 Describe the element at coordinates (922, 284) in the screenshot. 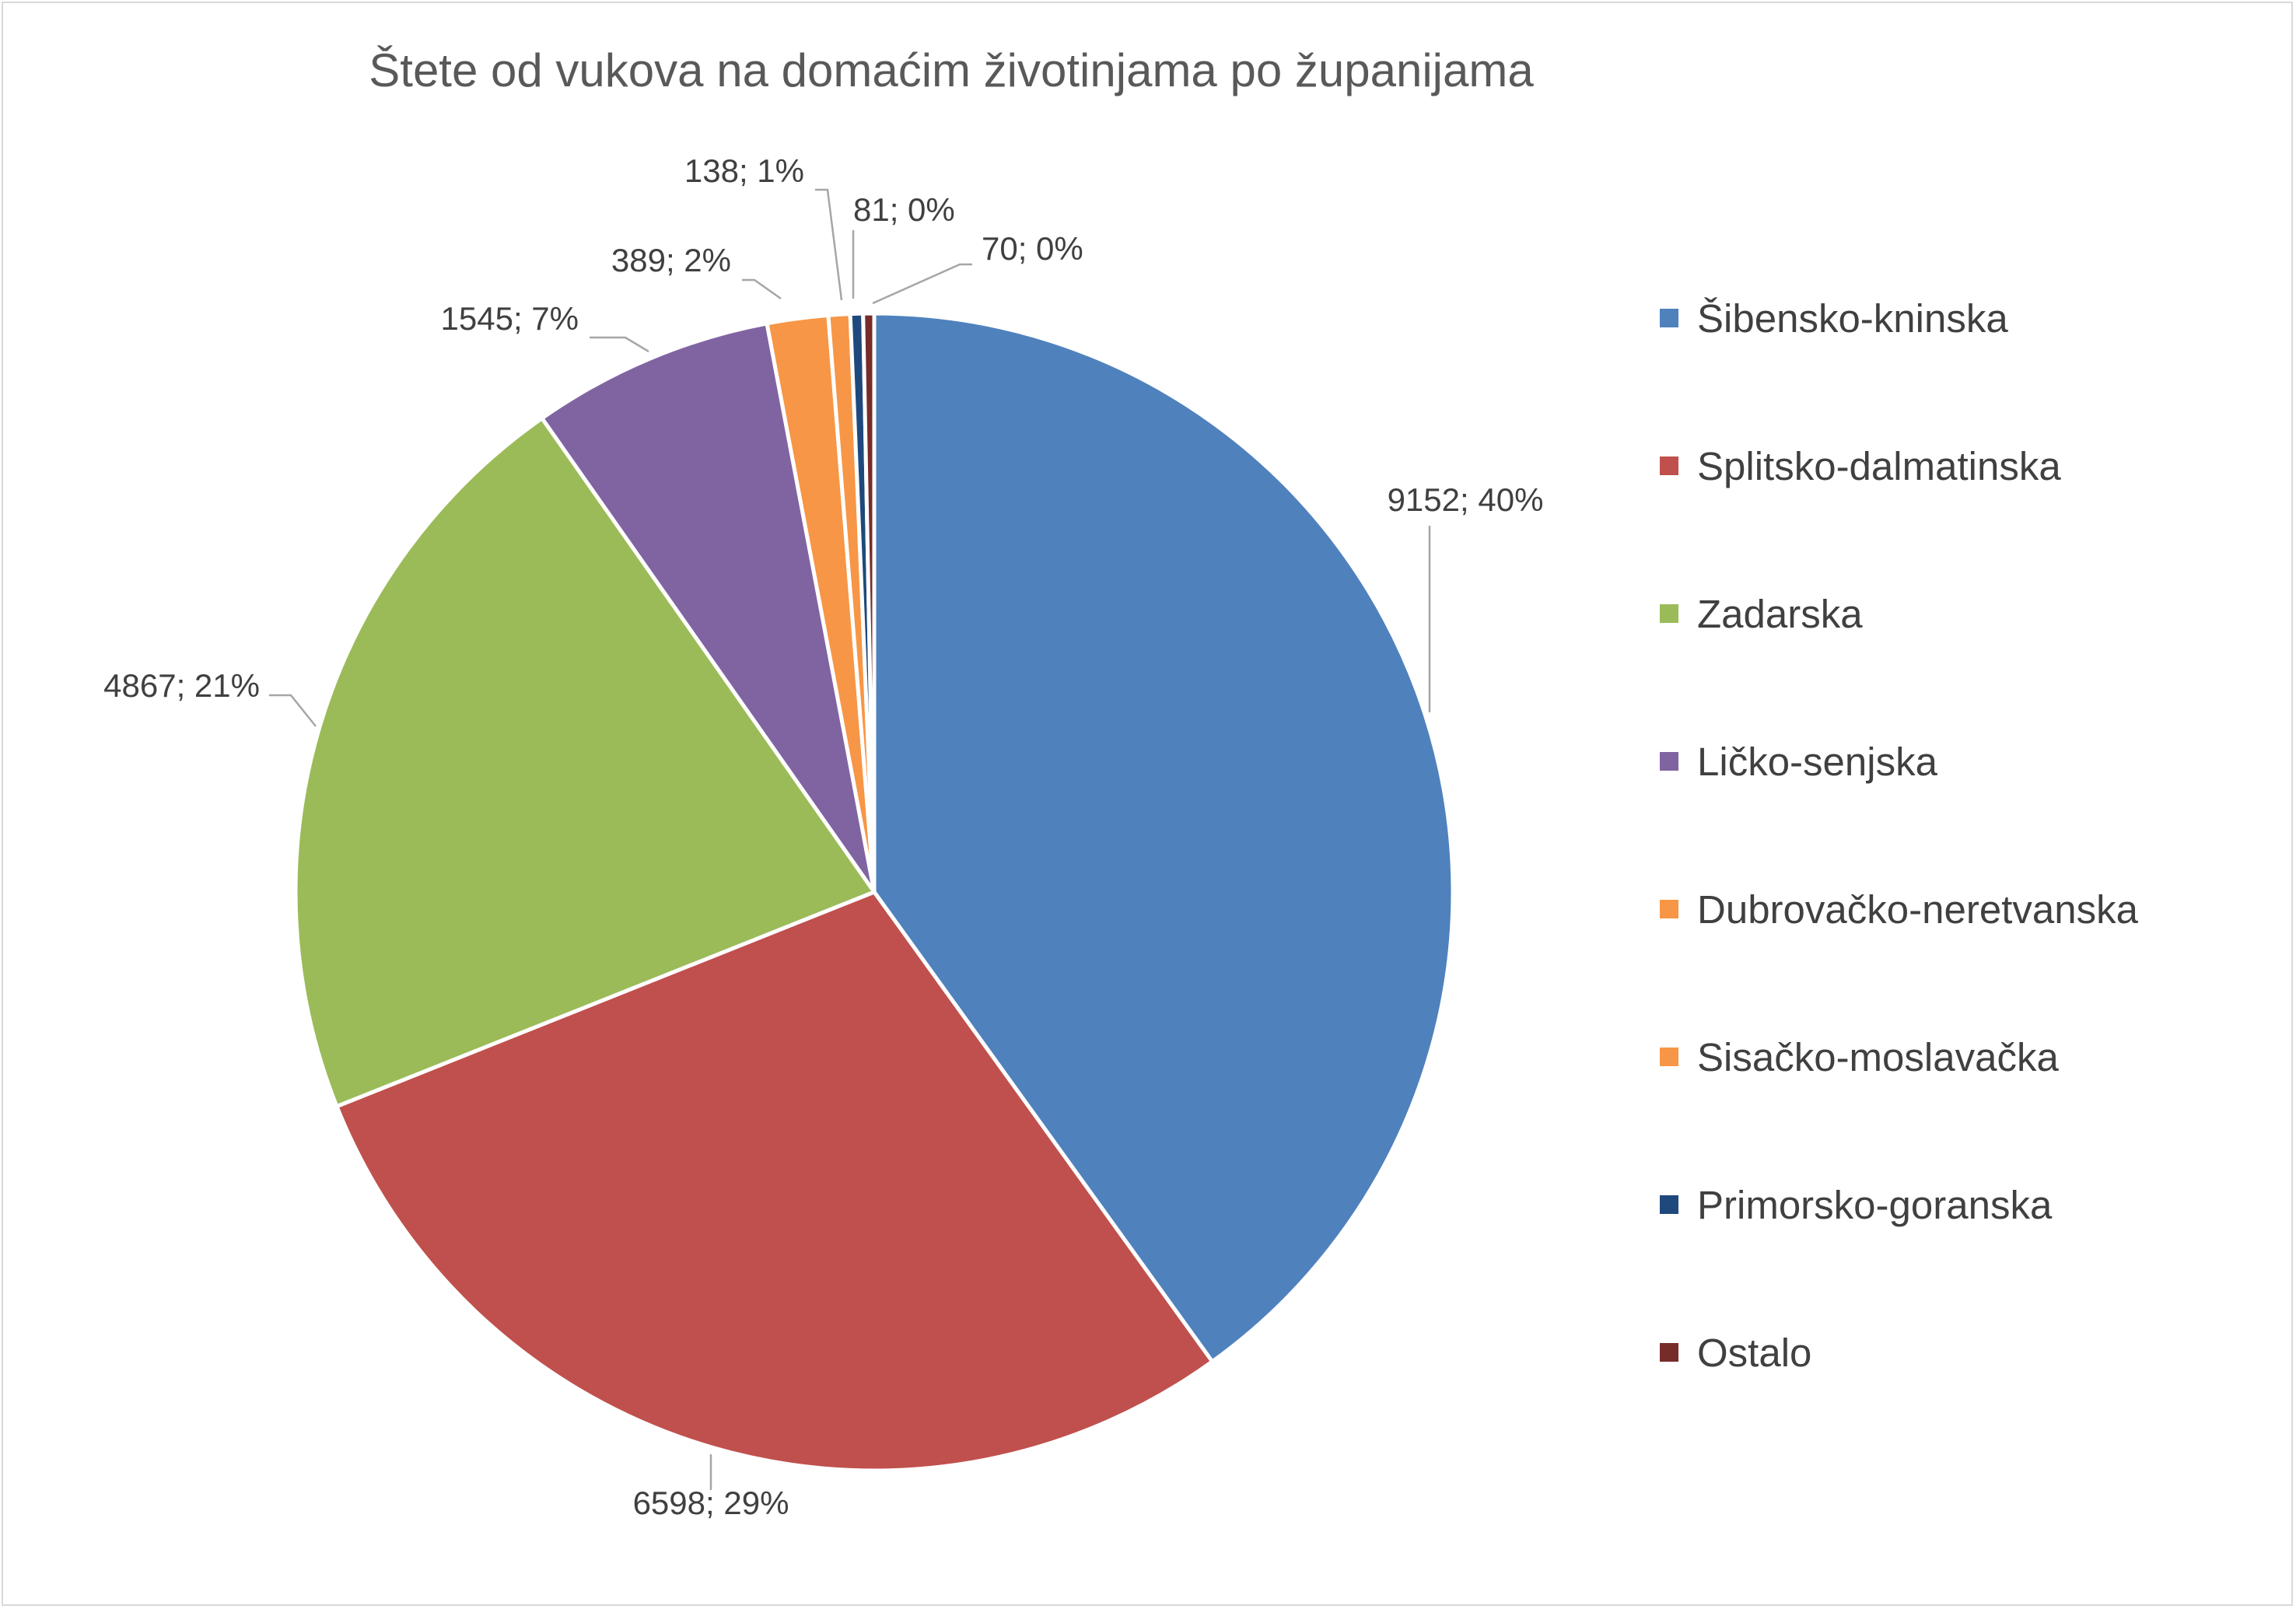

I see `leader-line-ostalo` at that location.